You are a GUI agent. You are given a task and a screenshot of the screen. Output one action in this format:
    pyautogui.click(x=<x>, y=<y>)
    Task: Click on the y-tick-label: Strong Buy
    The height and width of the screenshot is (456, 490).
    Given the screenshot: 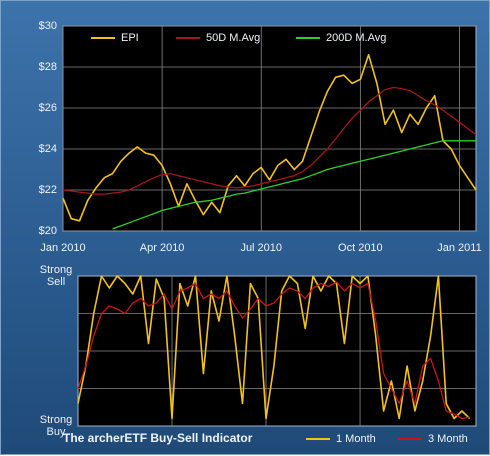 What is the action you would take?
    pyautogui.click(x=56, y=426)
    